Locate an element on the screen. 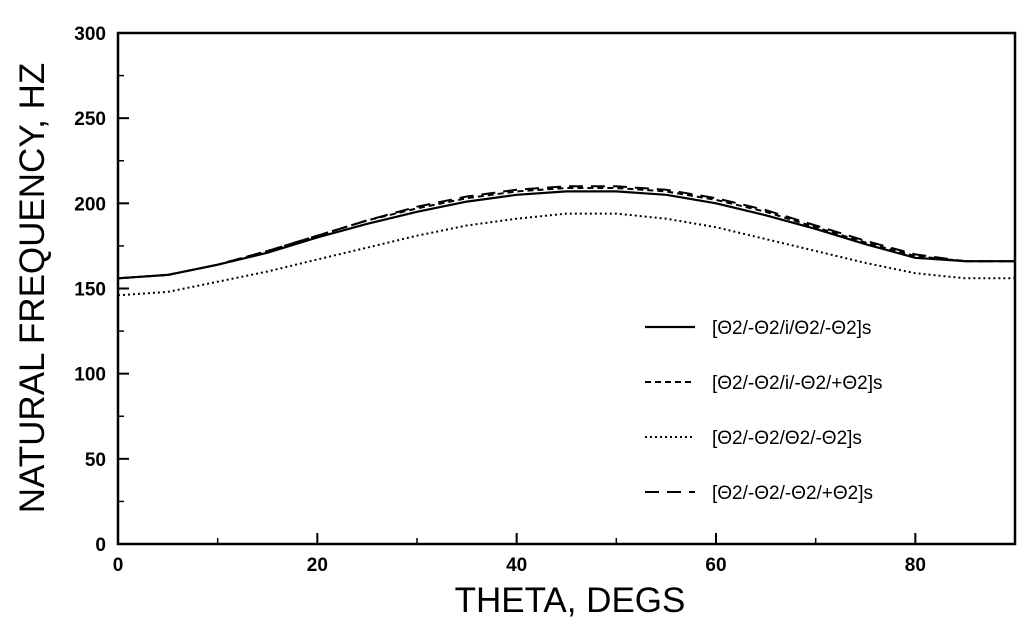  x-axis-title: THETA, DEGS is located at coordinates (570, 600).